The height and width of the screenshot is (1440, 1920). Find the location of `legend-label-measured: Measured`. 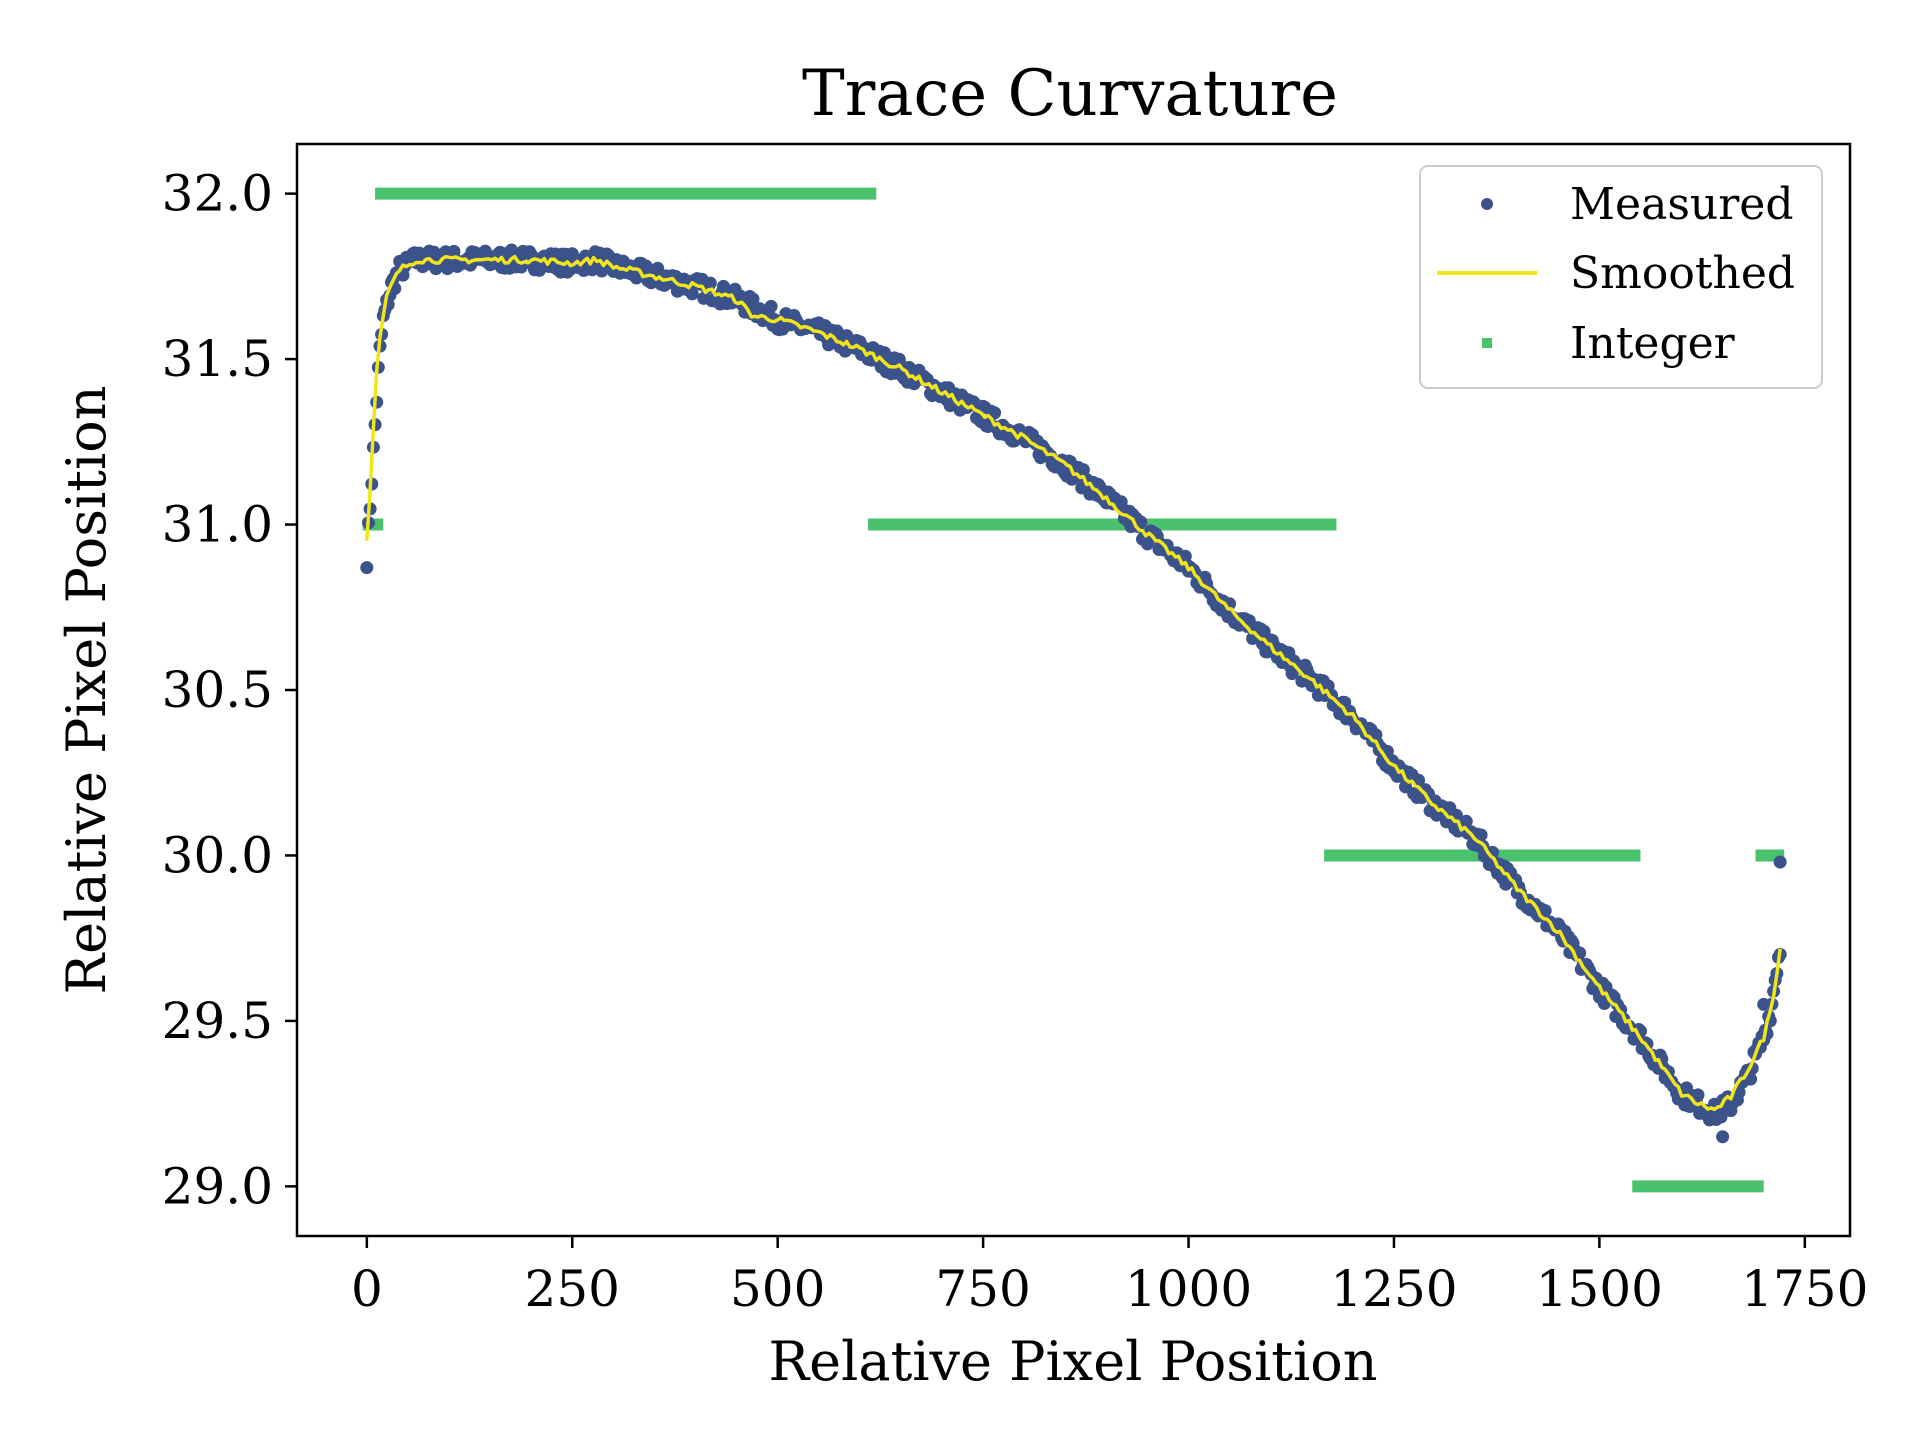

legend-label-measured: Measured is located at coordinates (1681, 204).